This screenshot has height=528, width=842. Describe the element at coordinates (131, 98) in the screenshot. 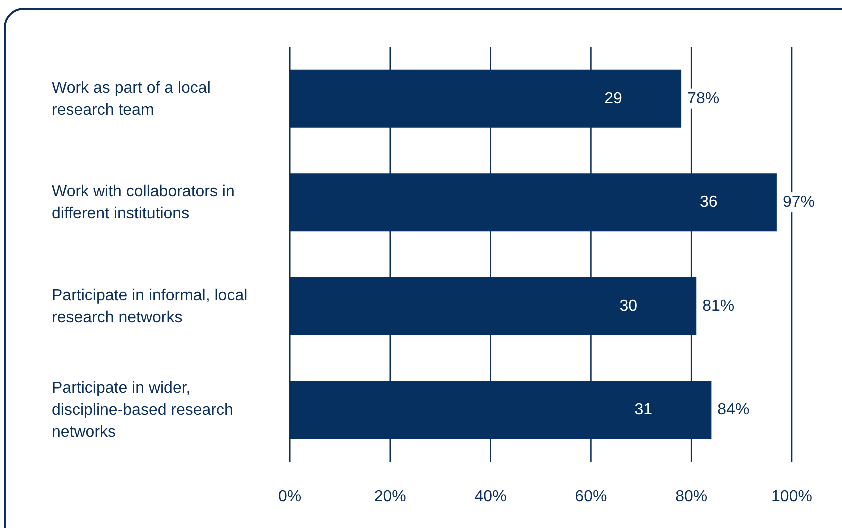

I see `y-tick-label: Work as part of a local research team` at that location.